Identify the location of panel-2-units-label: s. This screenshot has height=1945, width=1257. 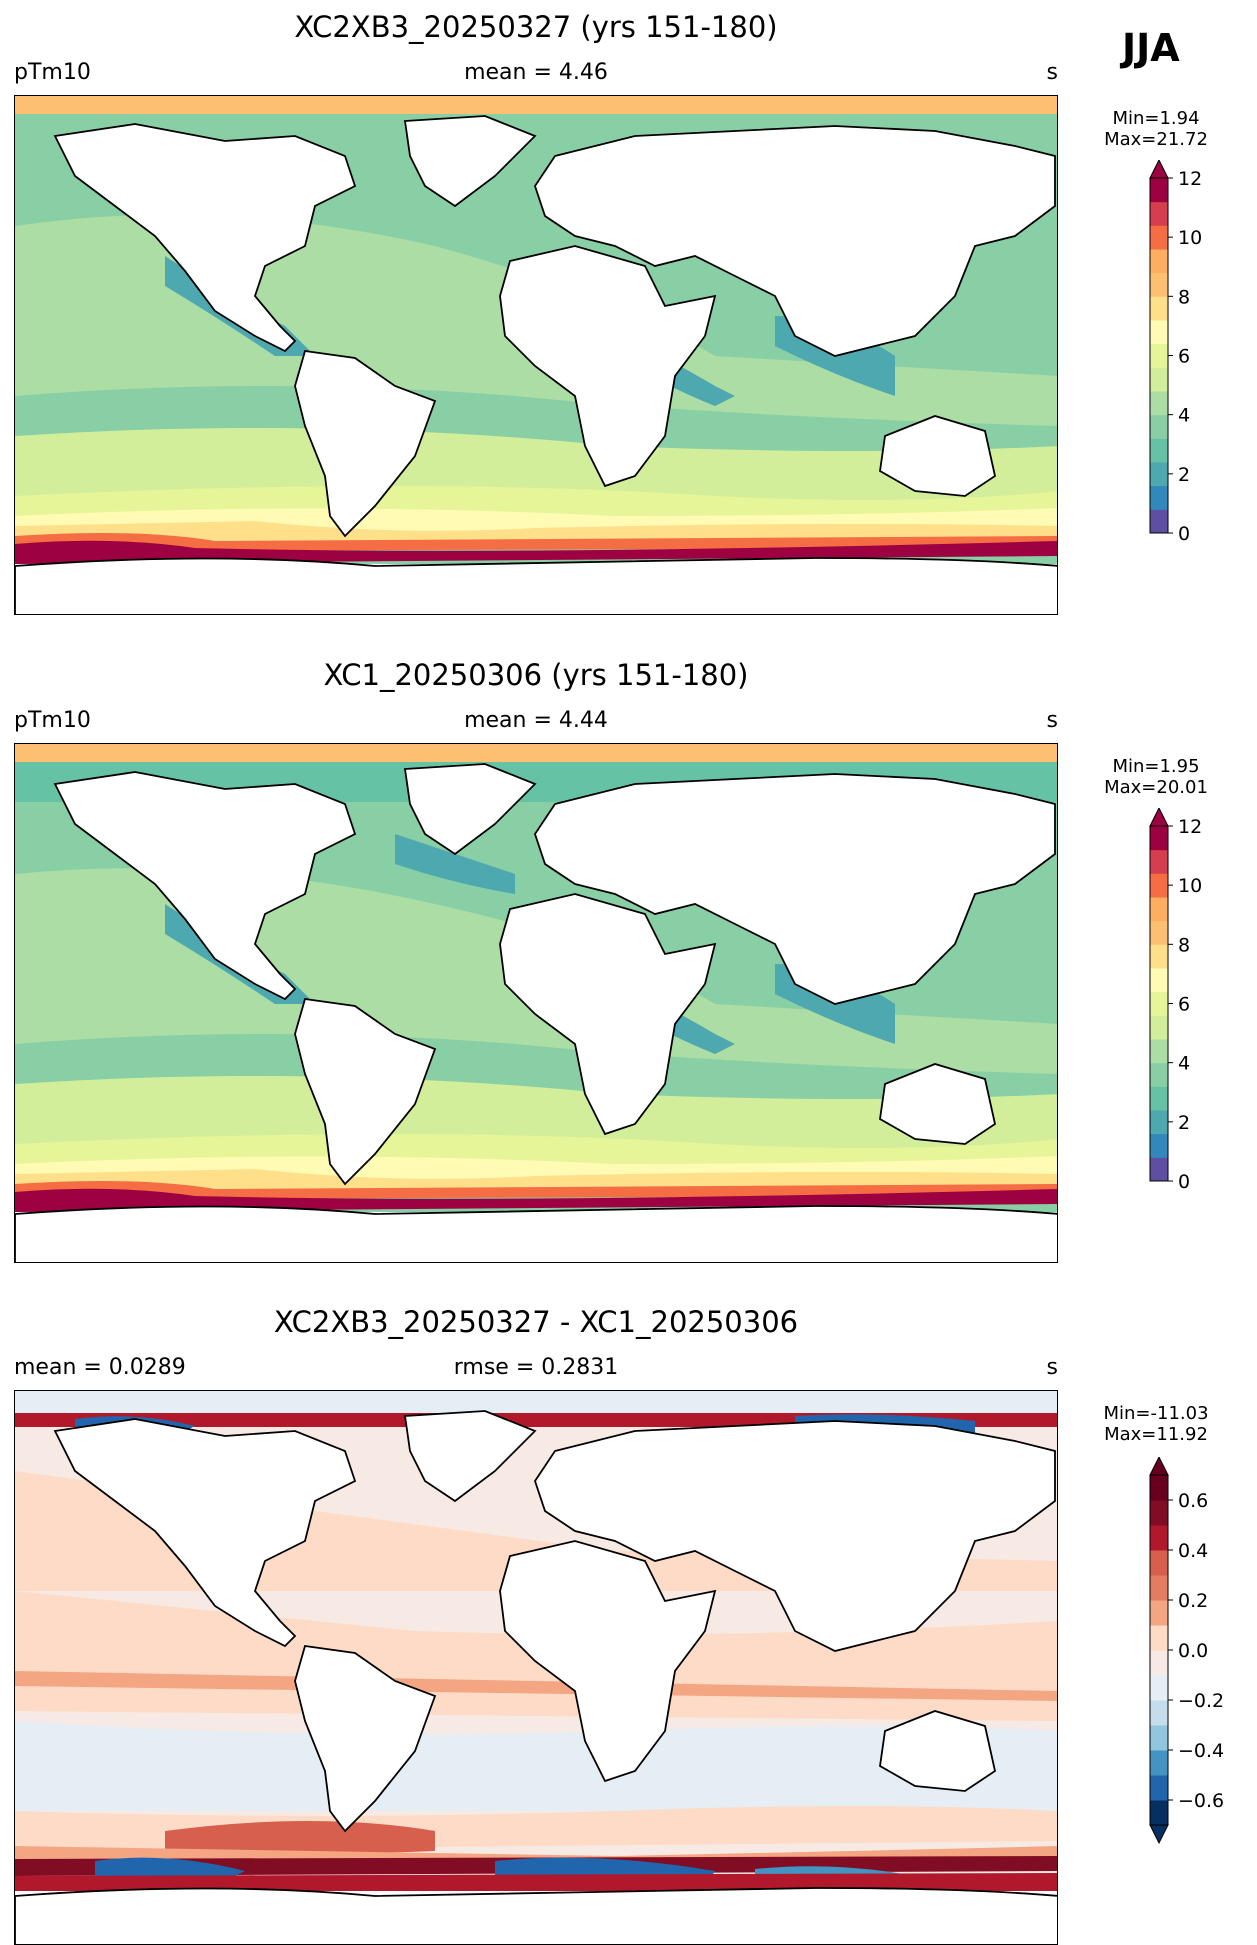
(1052, 720).